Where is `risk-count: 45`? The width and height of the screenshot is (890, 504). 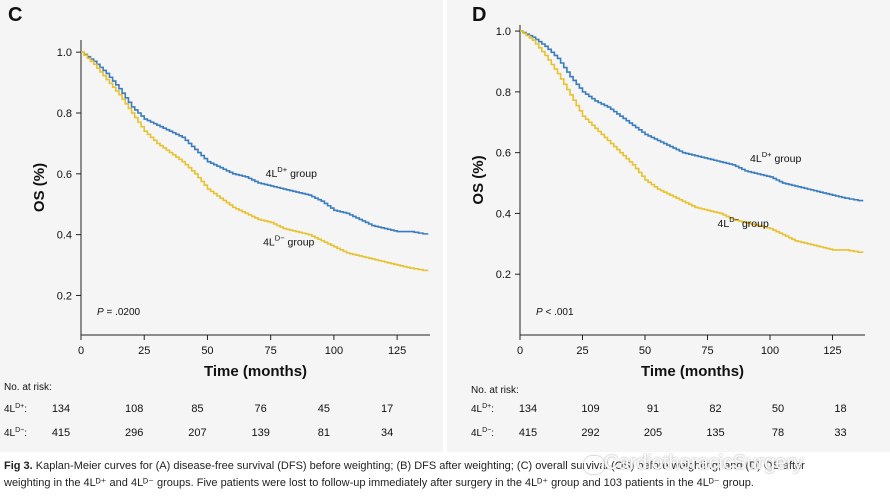 risk-count: 45 is located at coordinates (324, 409).